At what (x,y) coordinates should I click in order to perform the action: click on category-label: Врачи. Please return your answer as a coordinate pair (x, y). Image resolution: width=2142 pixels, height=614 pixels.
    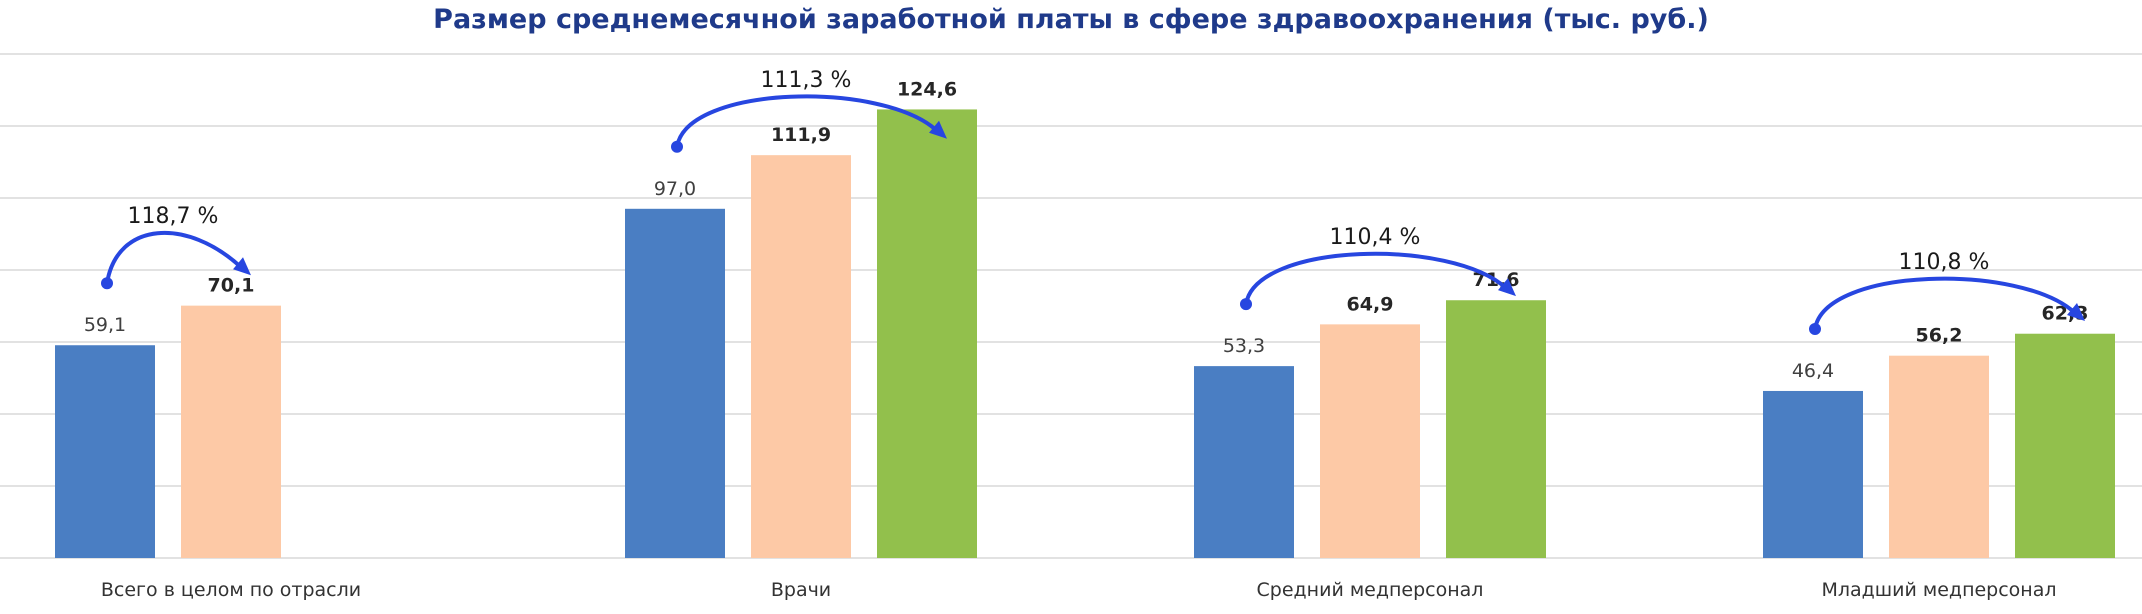
    Looking at the image, I should click on (801, 590).